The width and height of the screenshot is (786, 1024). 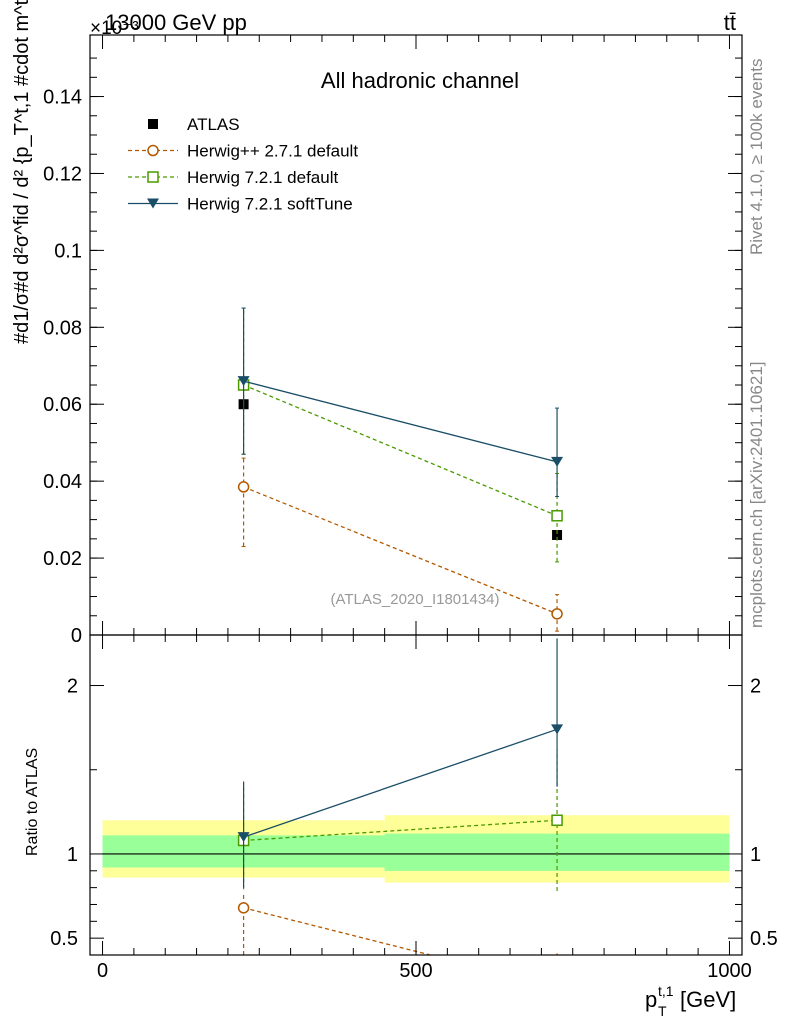 I want to click on main-ytick-label-3: 0.06, so click(x=62, y=405).